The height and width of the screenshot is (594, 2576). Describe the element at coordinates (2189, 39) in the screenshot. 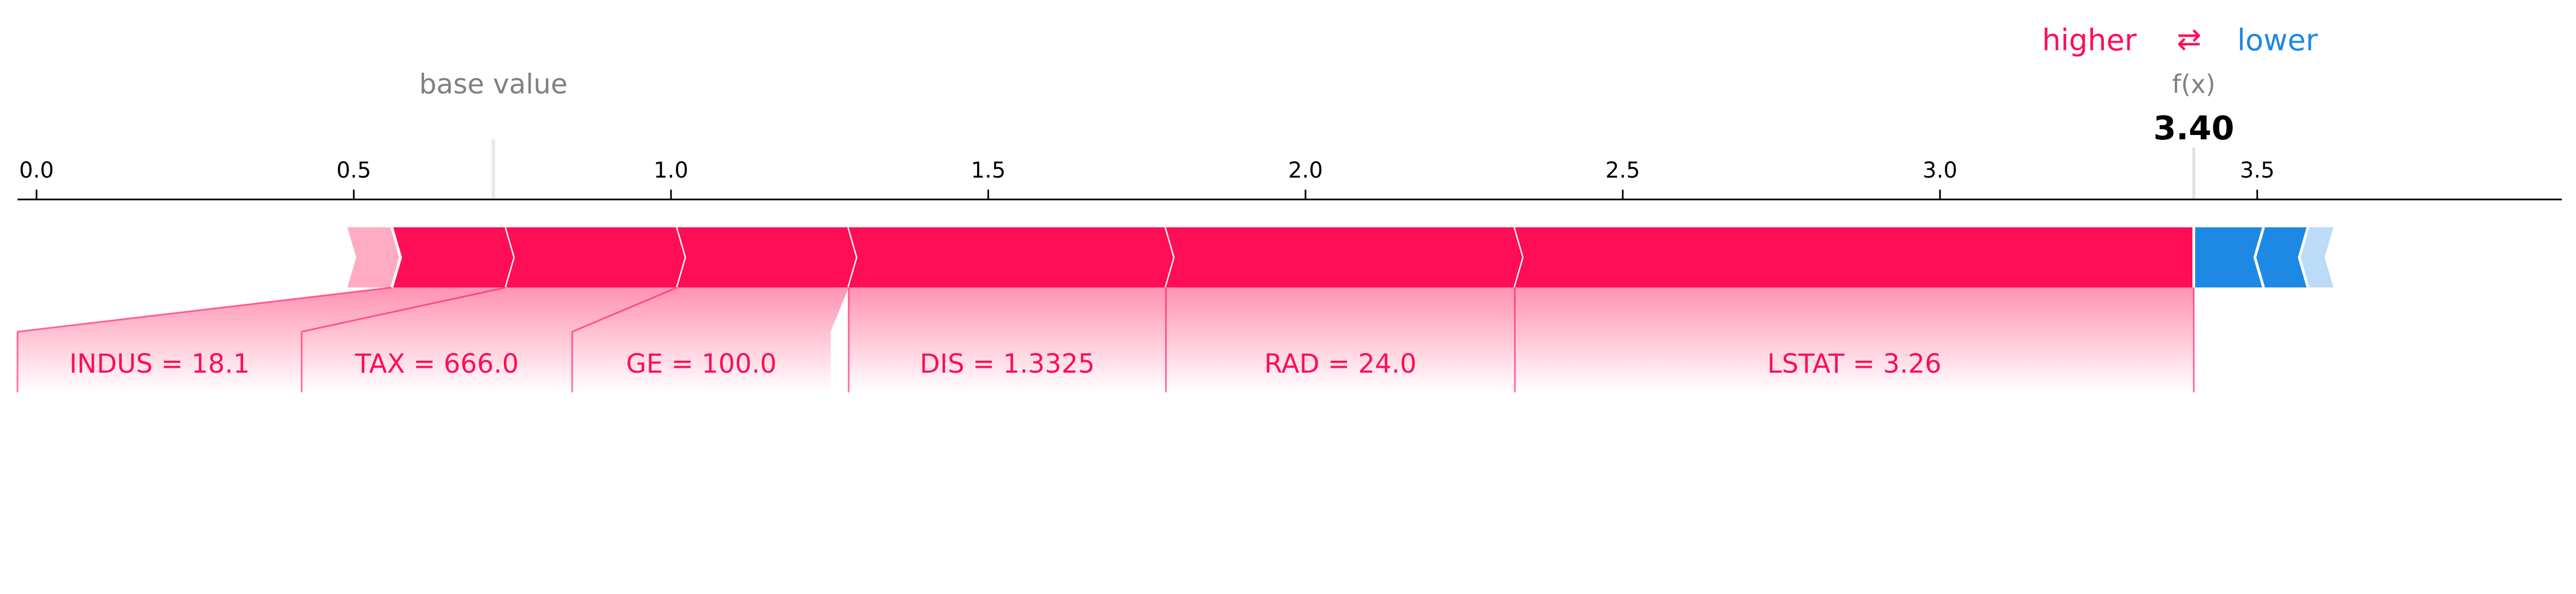

I see `legend-arrow-icon: ⇄` at that location.